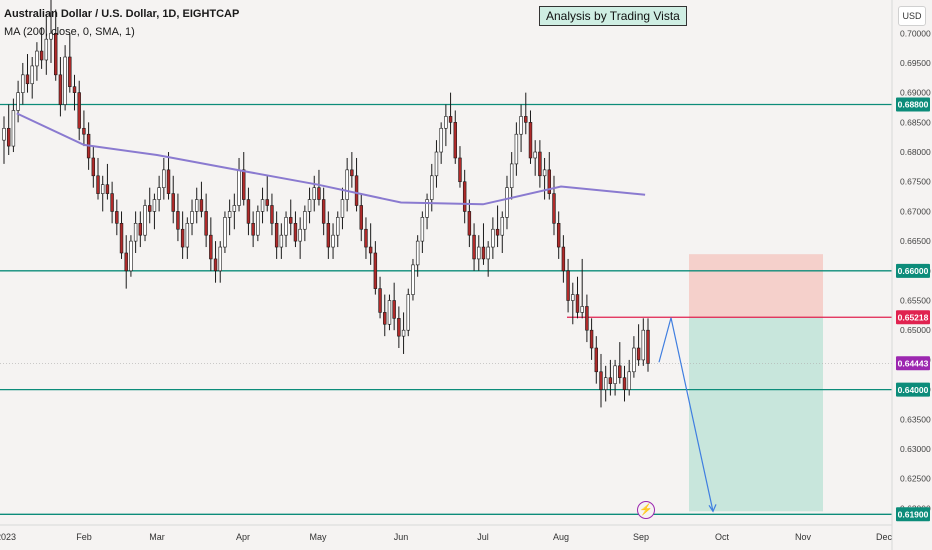  Describe the element at coordinates (884, 537) in the screenshot. I see `time-tick-label: Dec` at that location.